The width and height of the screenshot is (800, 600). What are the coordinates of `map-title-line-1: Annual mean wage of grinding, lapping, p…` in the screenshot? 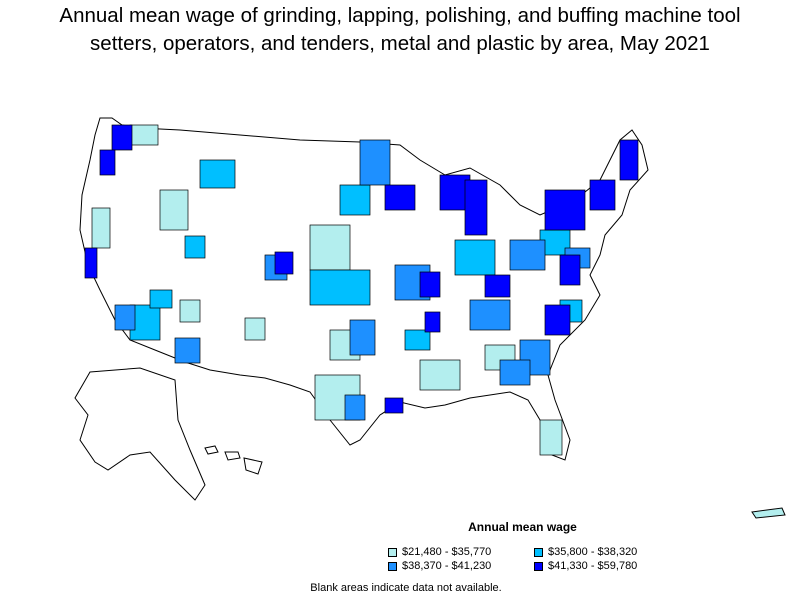 It's located at (400, 15).